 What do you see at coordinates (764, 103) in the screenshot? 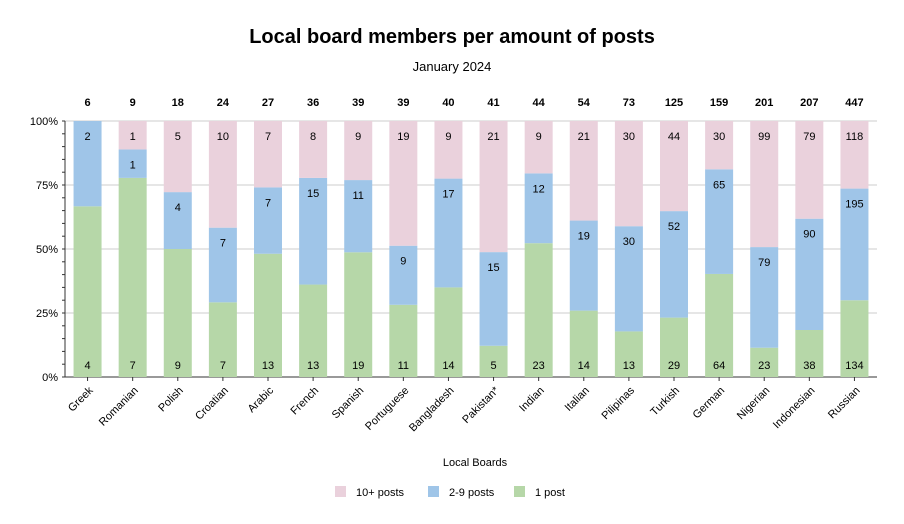
I see `total-label: 201` at bounding box center [764, 103].